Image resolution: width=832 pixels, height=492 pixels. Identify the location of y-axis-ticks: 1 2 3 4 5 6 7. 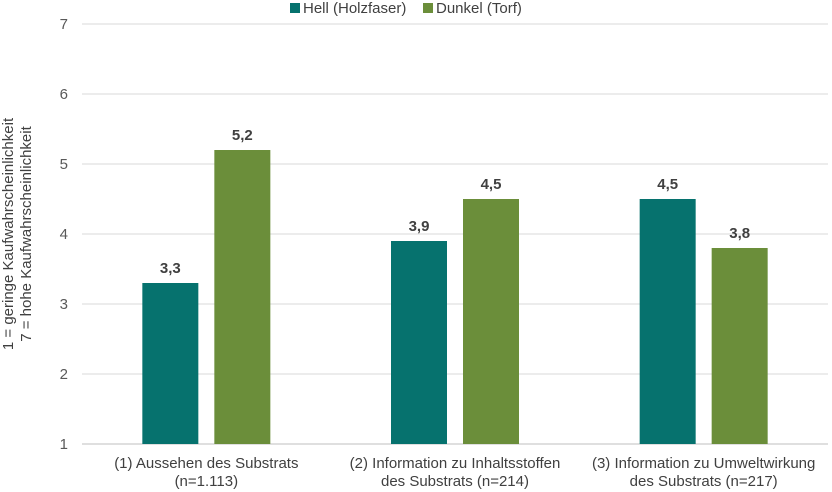
(64, 234).